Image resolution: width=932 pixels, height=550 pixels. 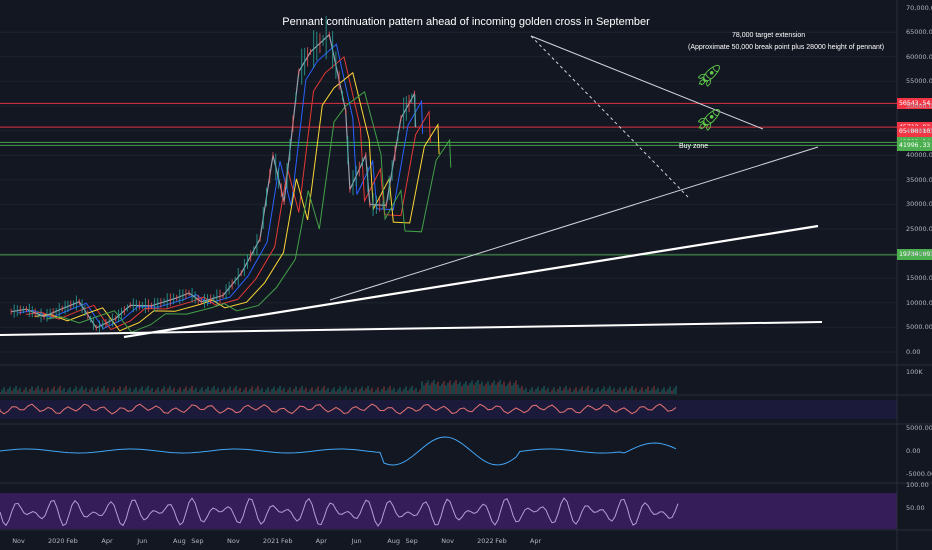 I want to click on price-tick-label: 20000.00, so click(x=919, y=253).